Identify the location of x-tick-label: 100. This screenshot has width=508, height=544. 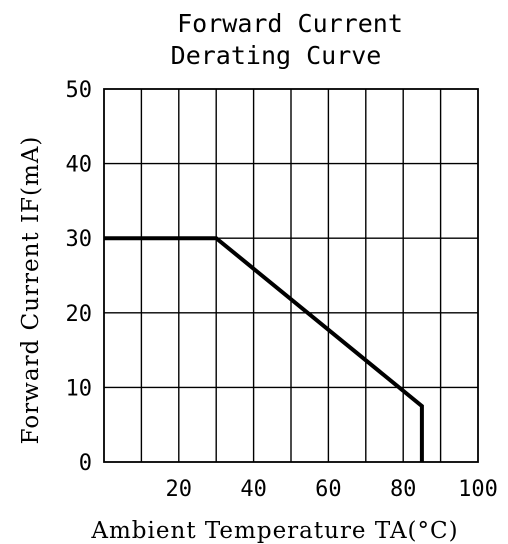
(478, 489).